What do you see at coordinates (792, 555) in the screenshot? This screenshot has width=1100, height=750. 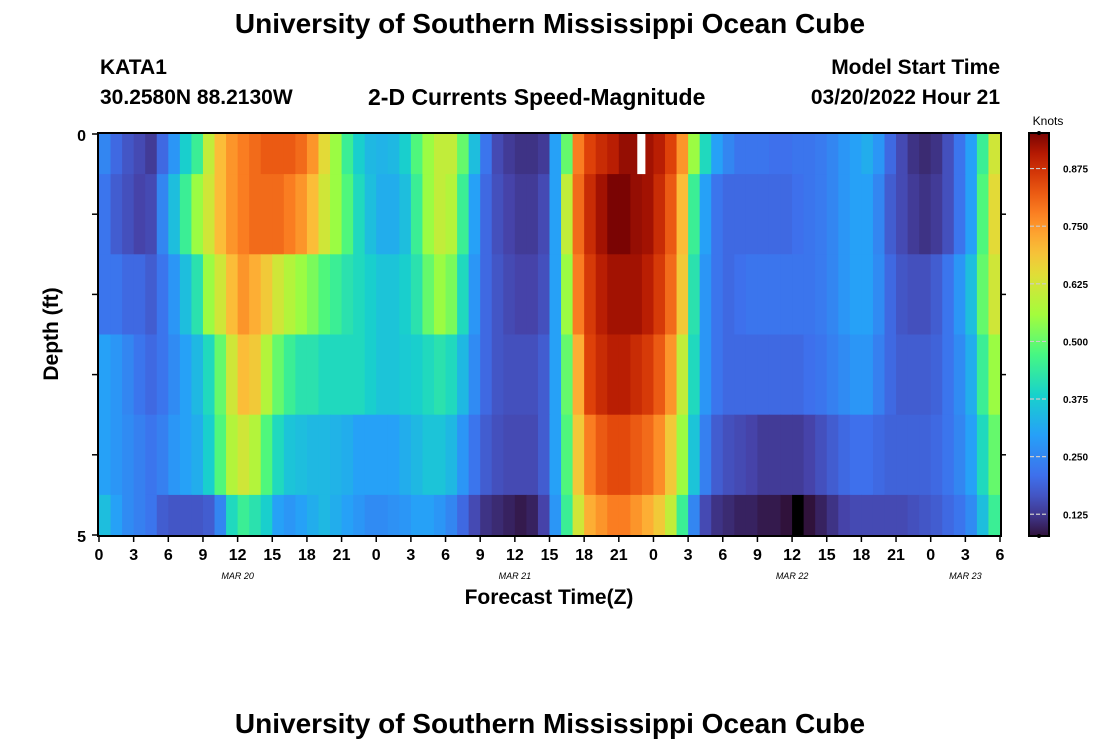 I see `x-tick-label: 12` at bounding box center [792, 555].